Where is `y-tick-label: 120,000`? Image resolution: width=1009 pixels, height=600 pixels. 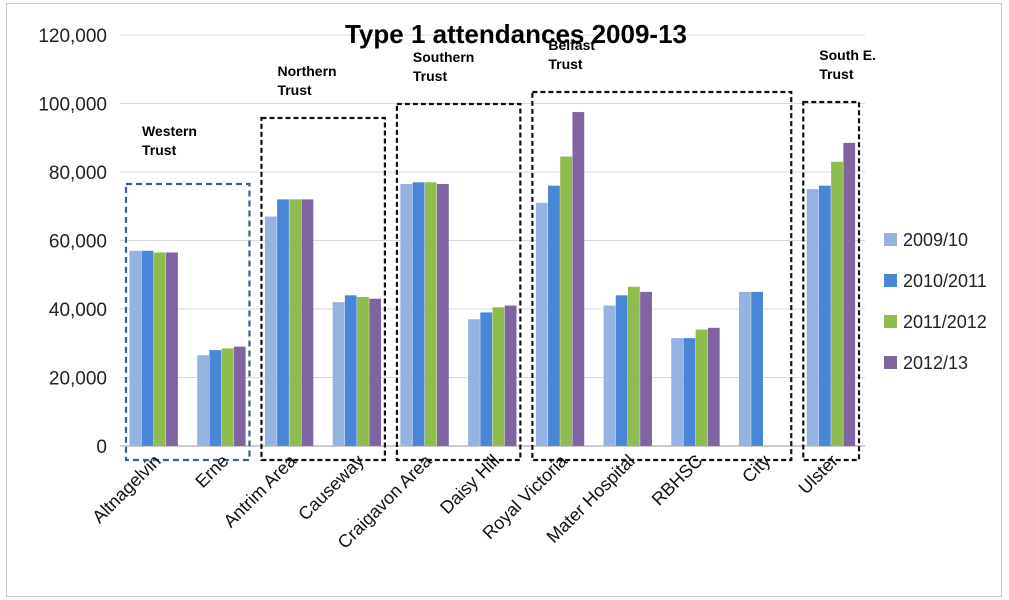
y-tick-label: 120,000 is located at coordinates (72, 36).